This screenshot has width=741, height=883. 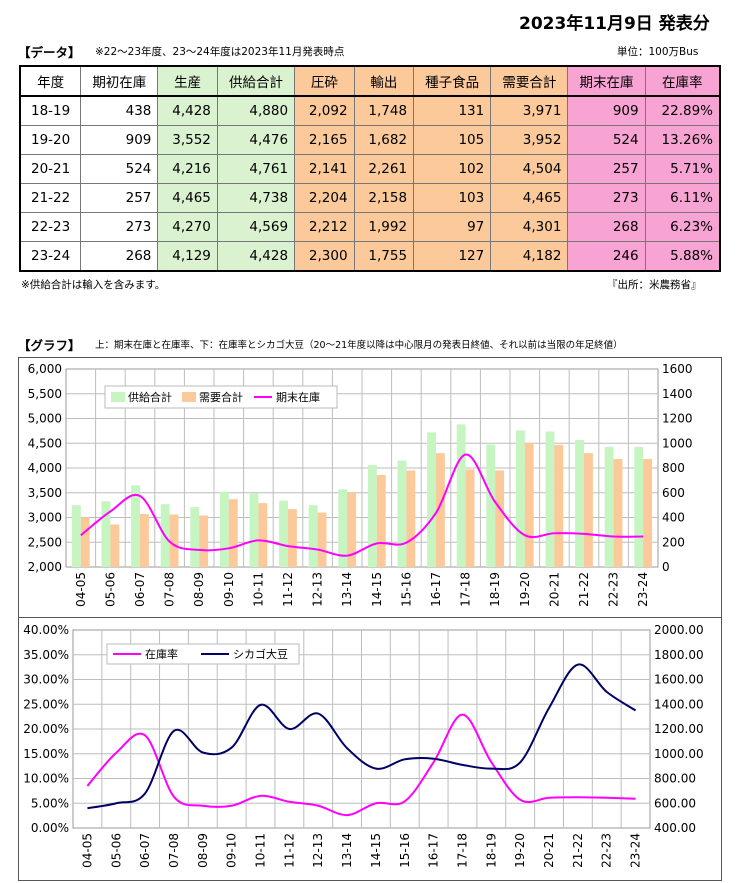 I want to click on table-cell: 131, so click(x=452, y=110).